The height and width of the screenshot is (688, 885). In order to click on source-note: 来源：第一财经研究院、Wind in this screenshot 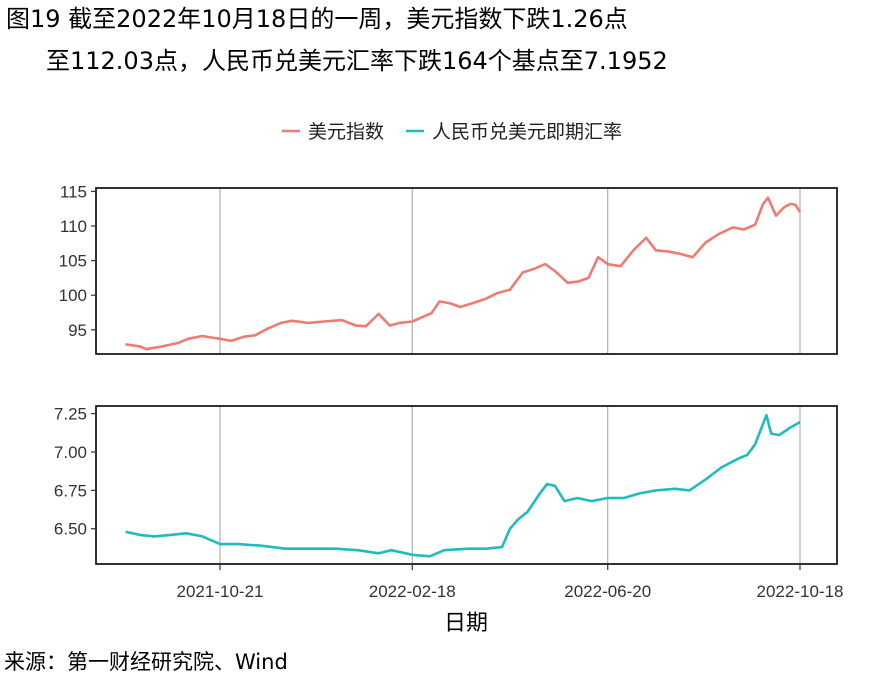, I will do `click(146, 662)`.